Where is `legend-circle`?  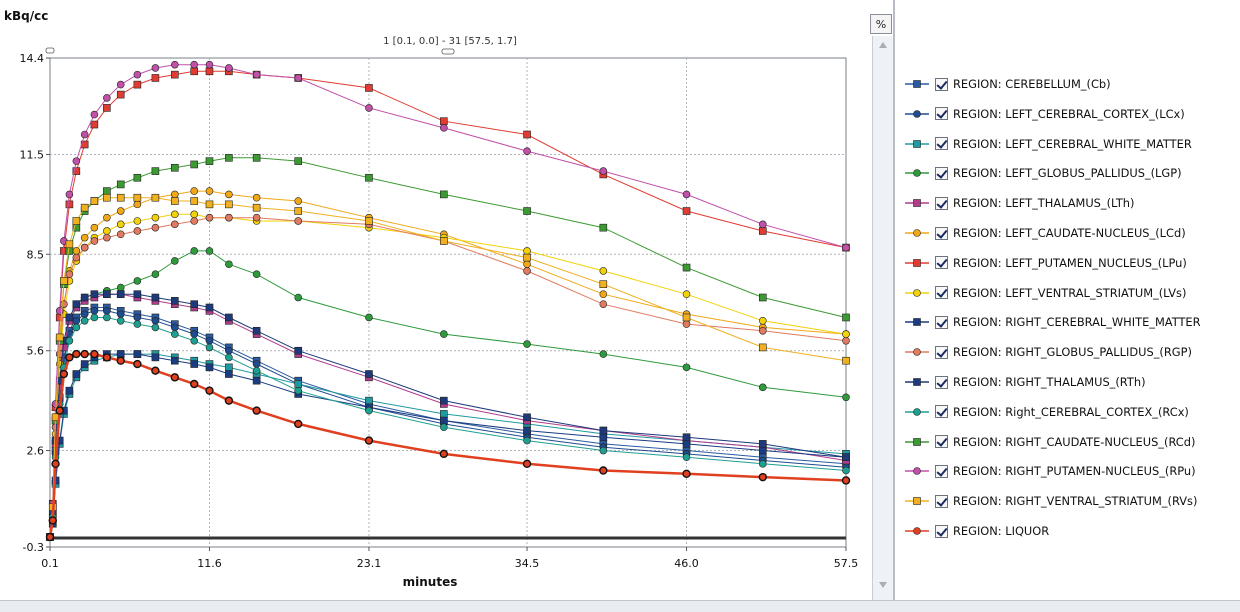 legend-circle is located at coordinates (917, 292).